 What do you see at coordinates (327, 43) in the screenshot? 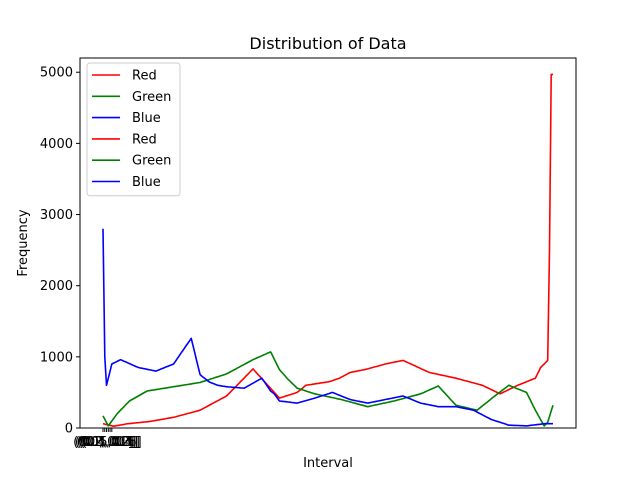
I see `chart-title: Distribution of Data` at bounding box center [327, 43].